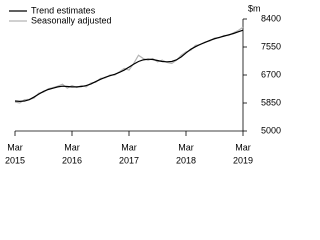 The image size is (320, 240). What do you see at coordinates (271, 102) in the screenshot?
I see `y-tick-label: 5850` at bounding box center [271, 102].